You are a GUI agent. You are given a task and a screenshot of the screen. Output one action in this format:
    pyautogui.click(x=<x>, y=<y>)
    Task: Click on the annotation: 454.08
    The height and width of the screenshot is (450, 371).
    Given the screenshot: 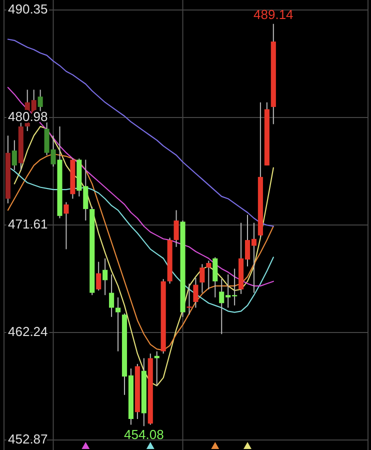 What is the action you would take?
    pyautogui.click(x=144, y=434)
    